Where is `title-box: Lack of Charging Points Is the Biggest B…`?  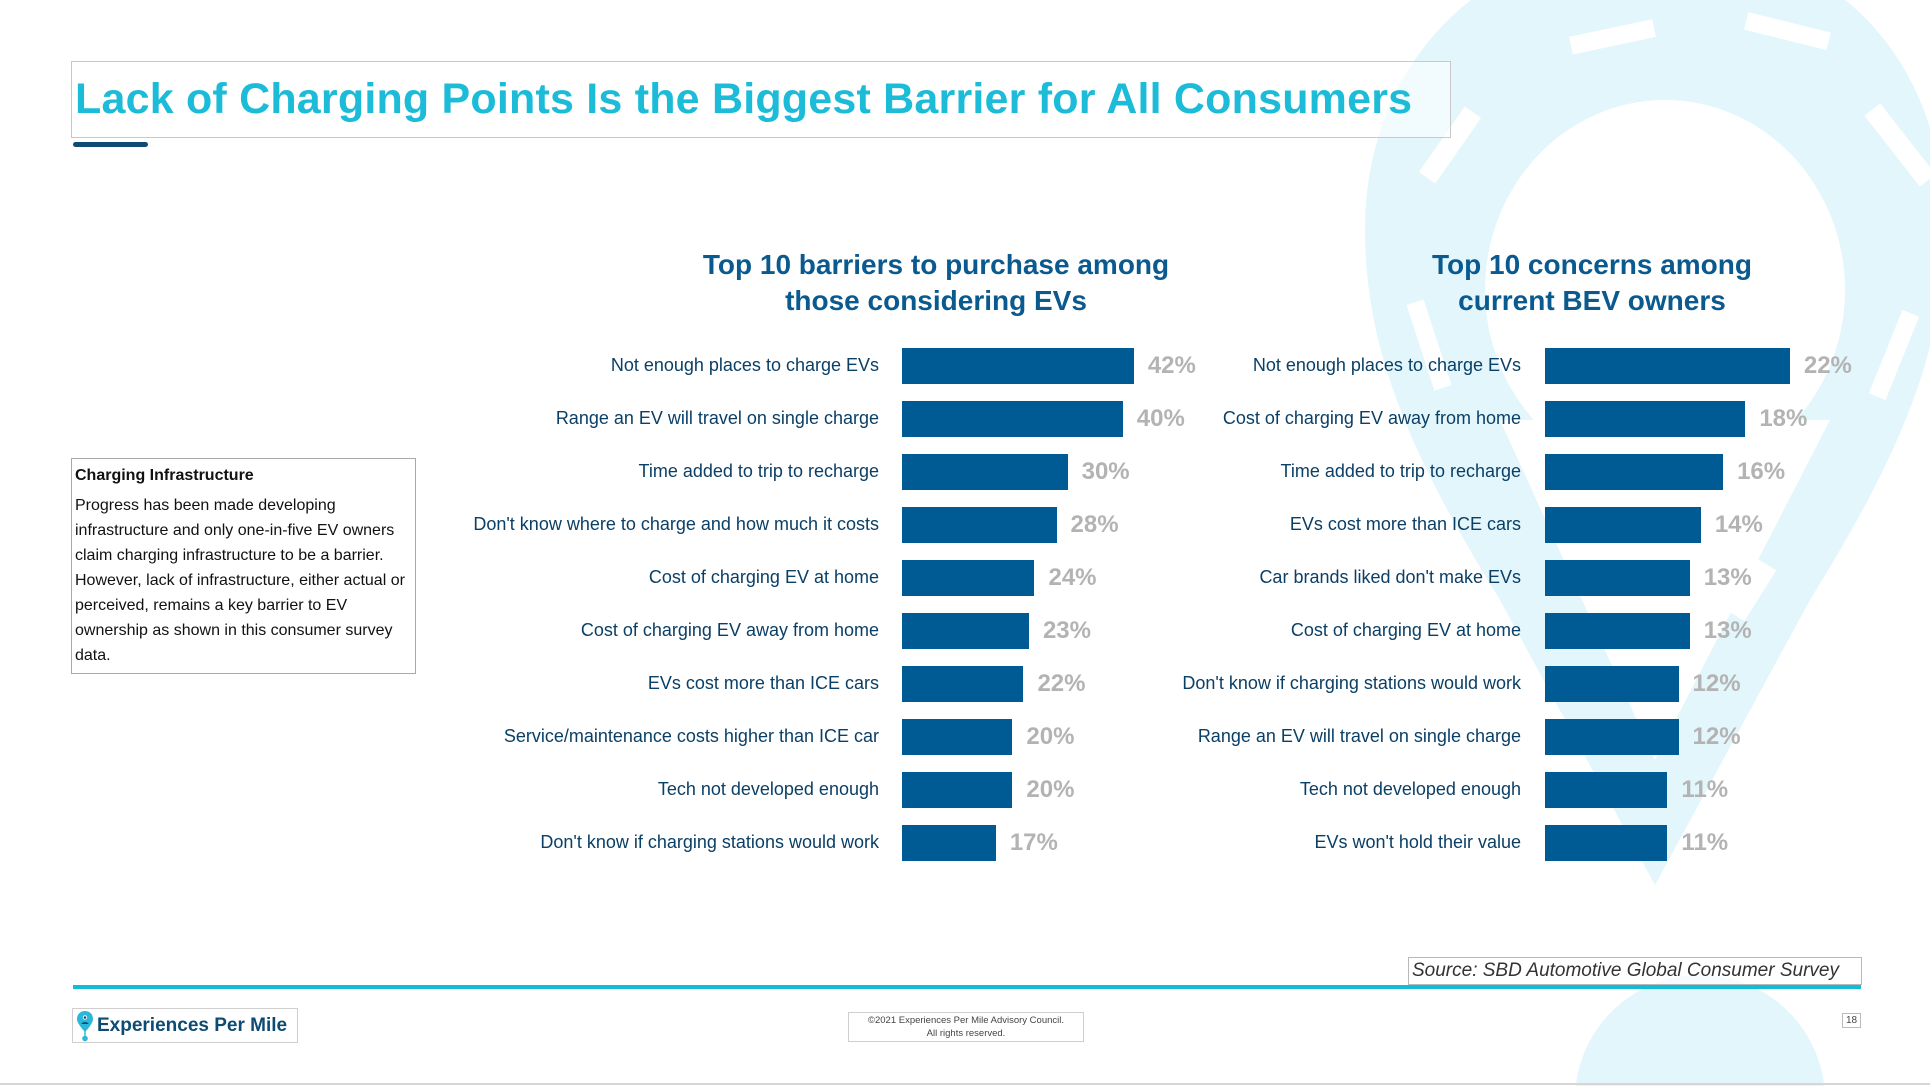 title-box: Lack of Charging Points Is the Biggest B… is located at coordinates (761, 99).